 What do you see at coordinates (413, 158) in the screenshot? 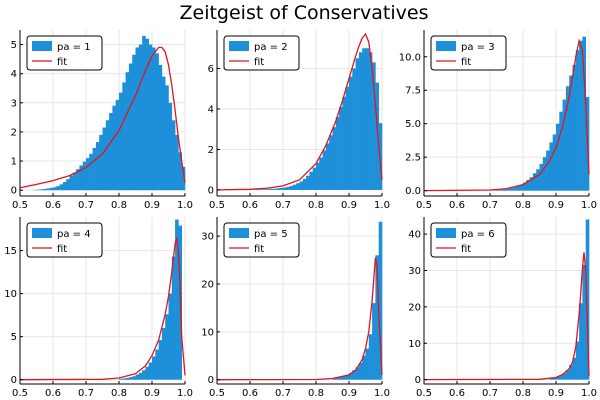
I see `y-tick-label: 2.5` at bounding box center [413, 158].